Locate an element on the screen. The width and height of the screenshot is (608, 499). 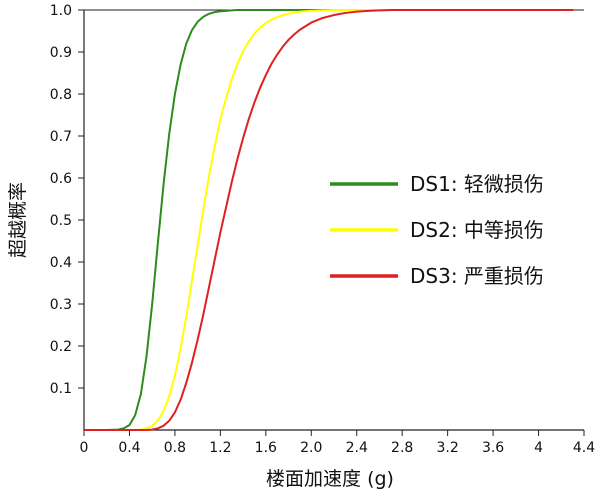
x-tick-label: 4 is located at coordinates (538, 448).